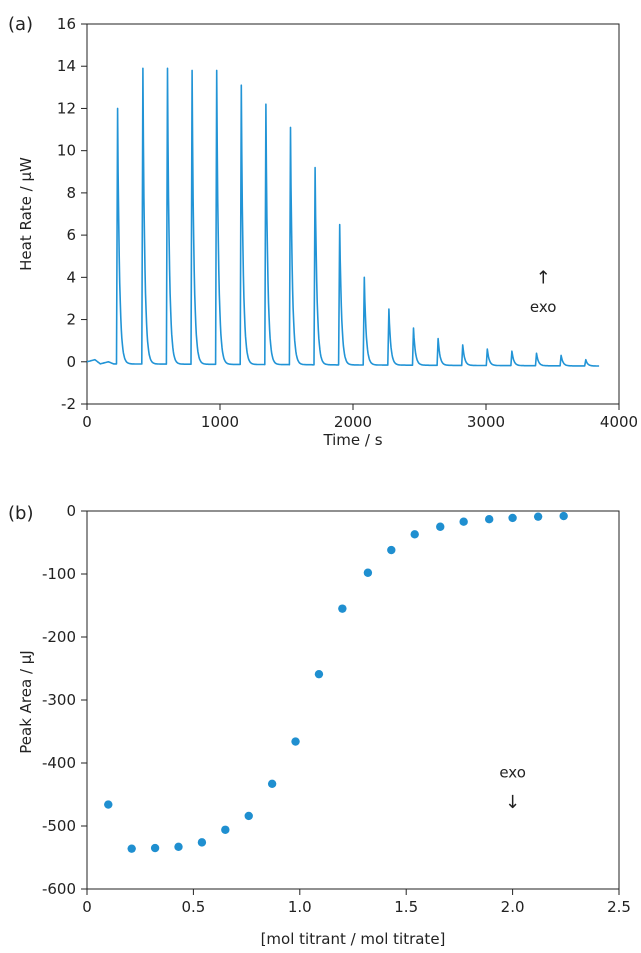  What do you see at coordinates (352, 440) in the screenshot?
I see `panel-a-x-axis-label: Time / s` at bounding box center [352, 440].